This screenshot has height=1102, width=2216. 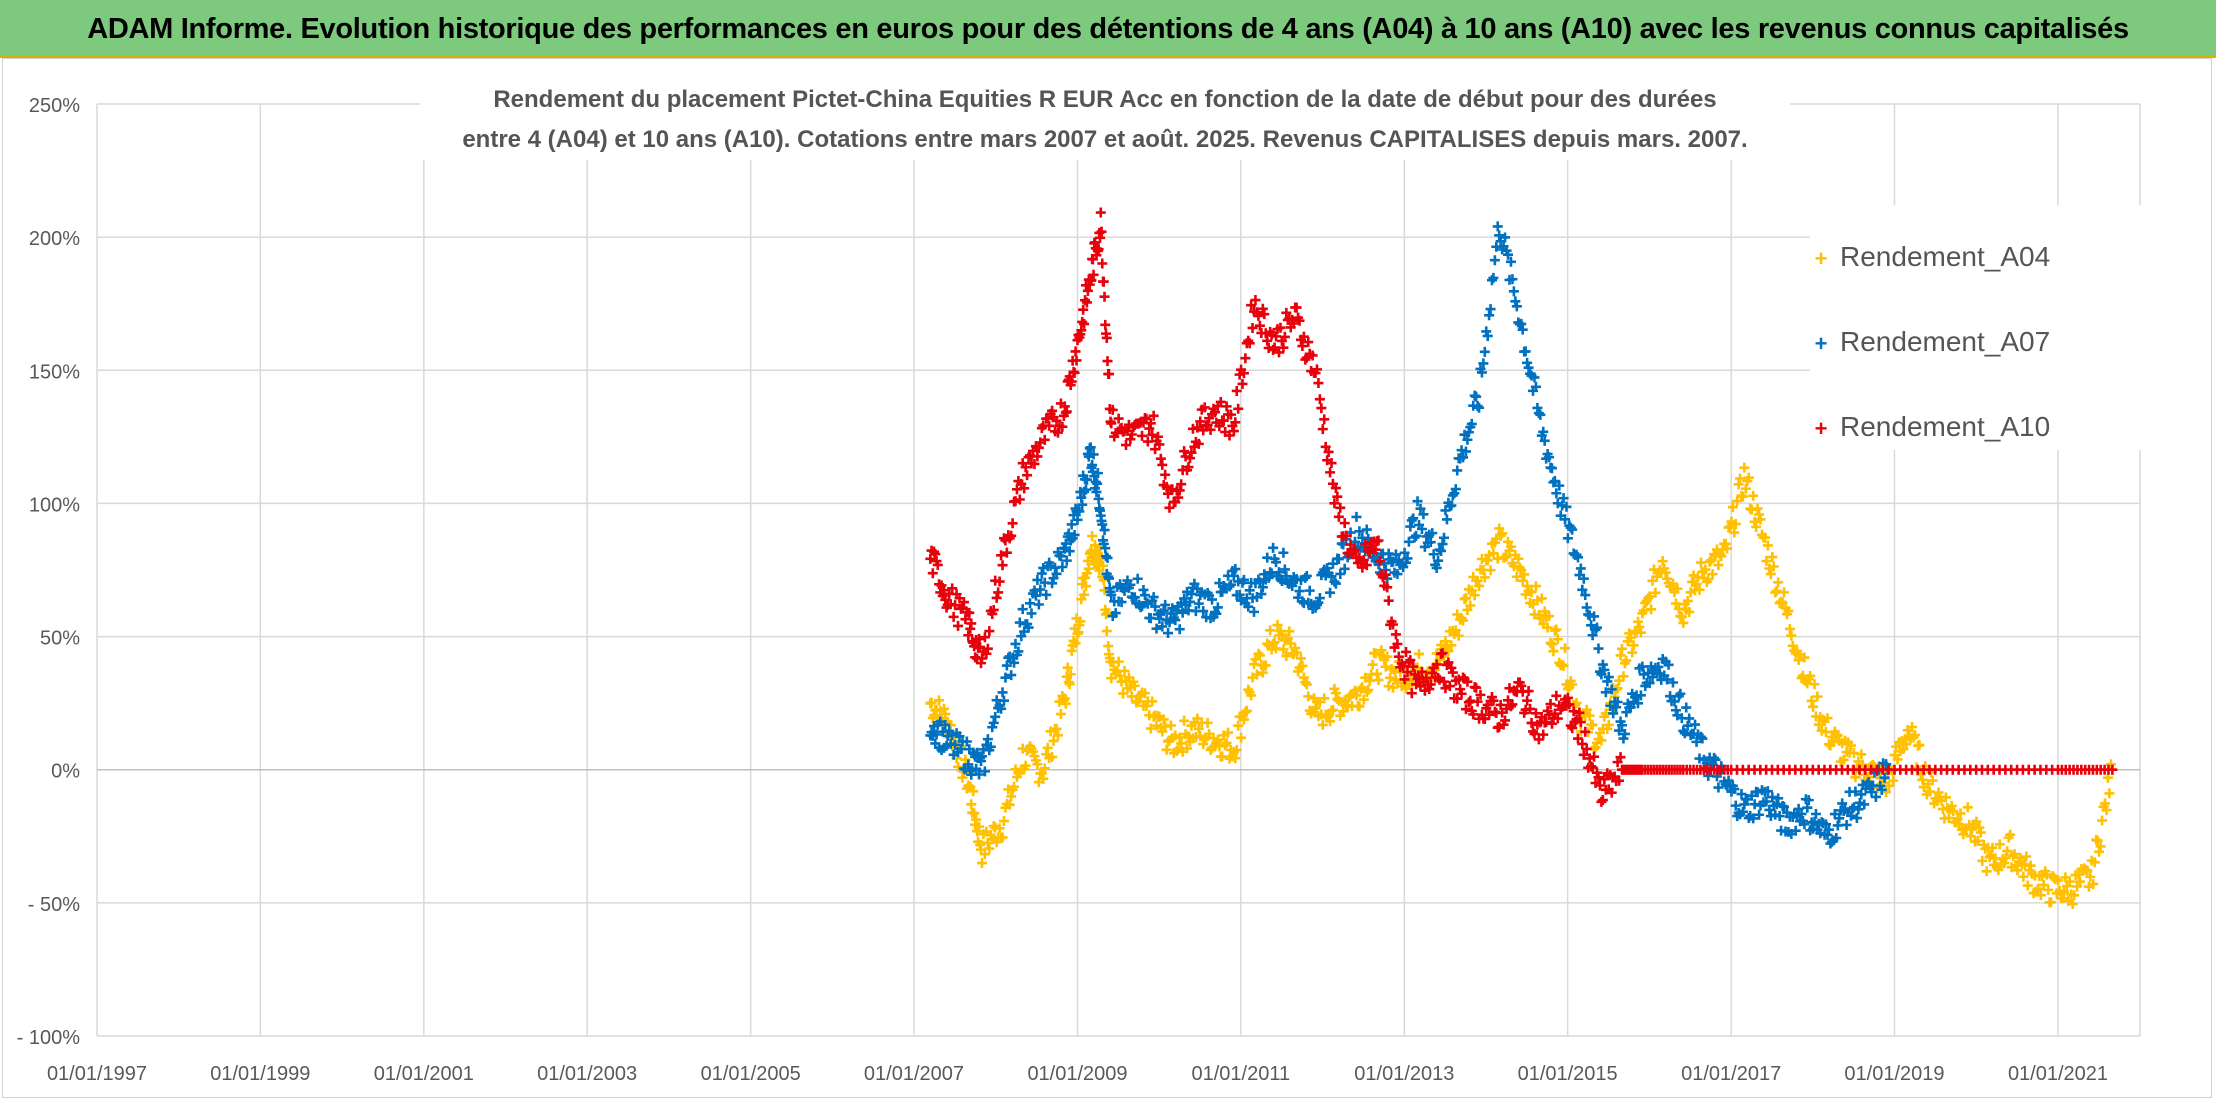 I want to click on y-tick-label: - 50%, so click(x=54, y=905).